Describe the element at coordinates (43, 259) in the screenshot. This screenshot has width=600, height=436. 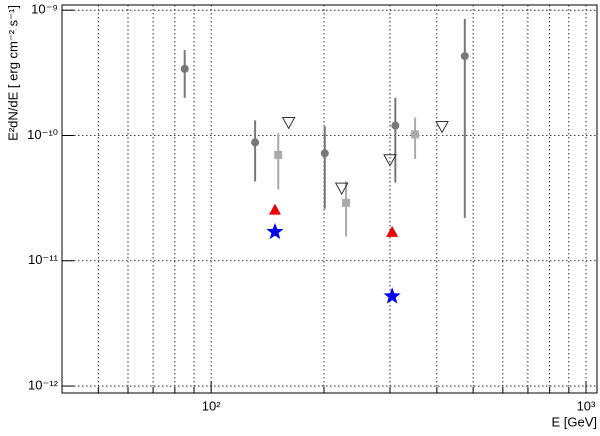
I see `y-tick-label: 10⁻¹¹` at that location.